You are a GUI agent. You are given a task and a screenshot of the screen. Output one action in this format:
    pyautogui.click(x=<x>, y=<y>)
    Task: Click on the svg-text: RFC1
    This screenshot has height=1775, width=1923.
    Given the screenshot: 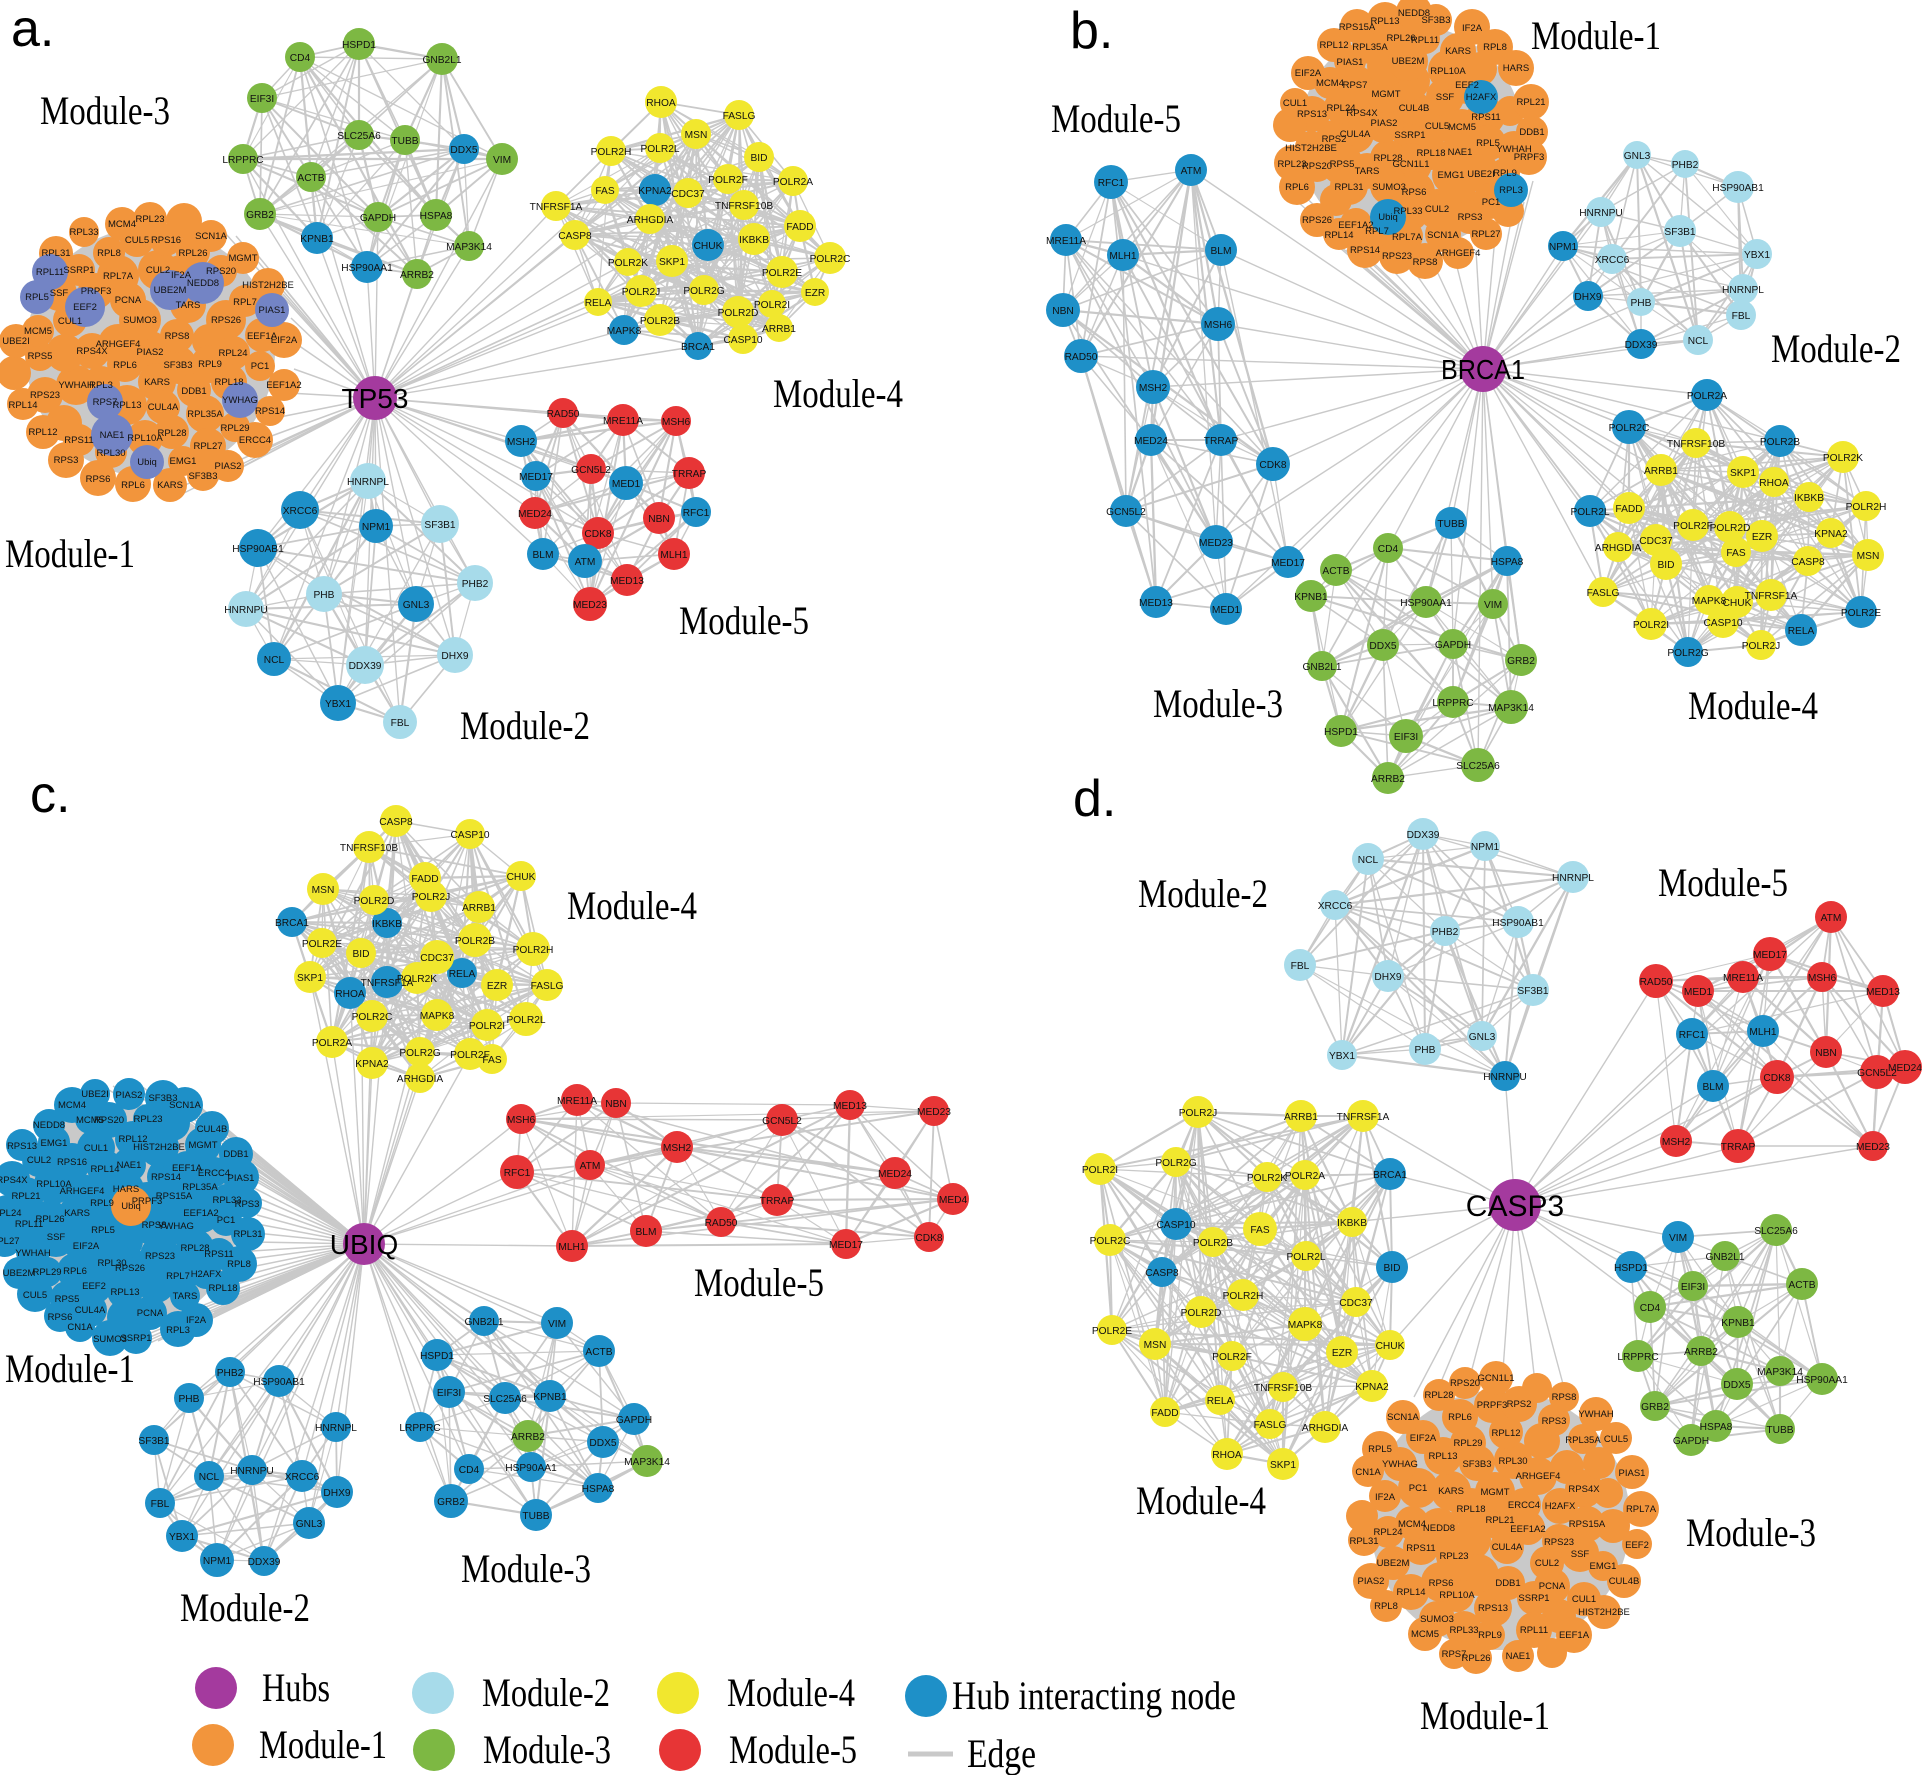 What is the action you would take?
    pyautogui.click(x=517, y=1173)
    